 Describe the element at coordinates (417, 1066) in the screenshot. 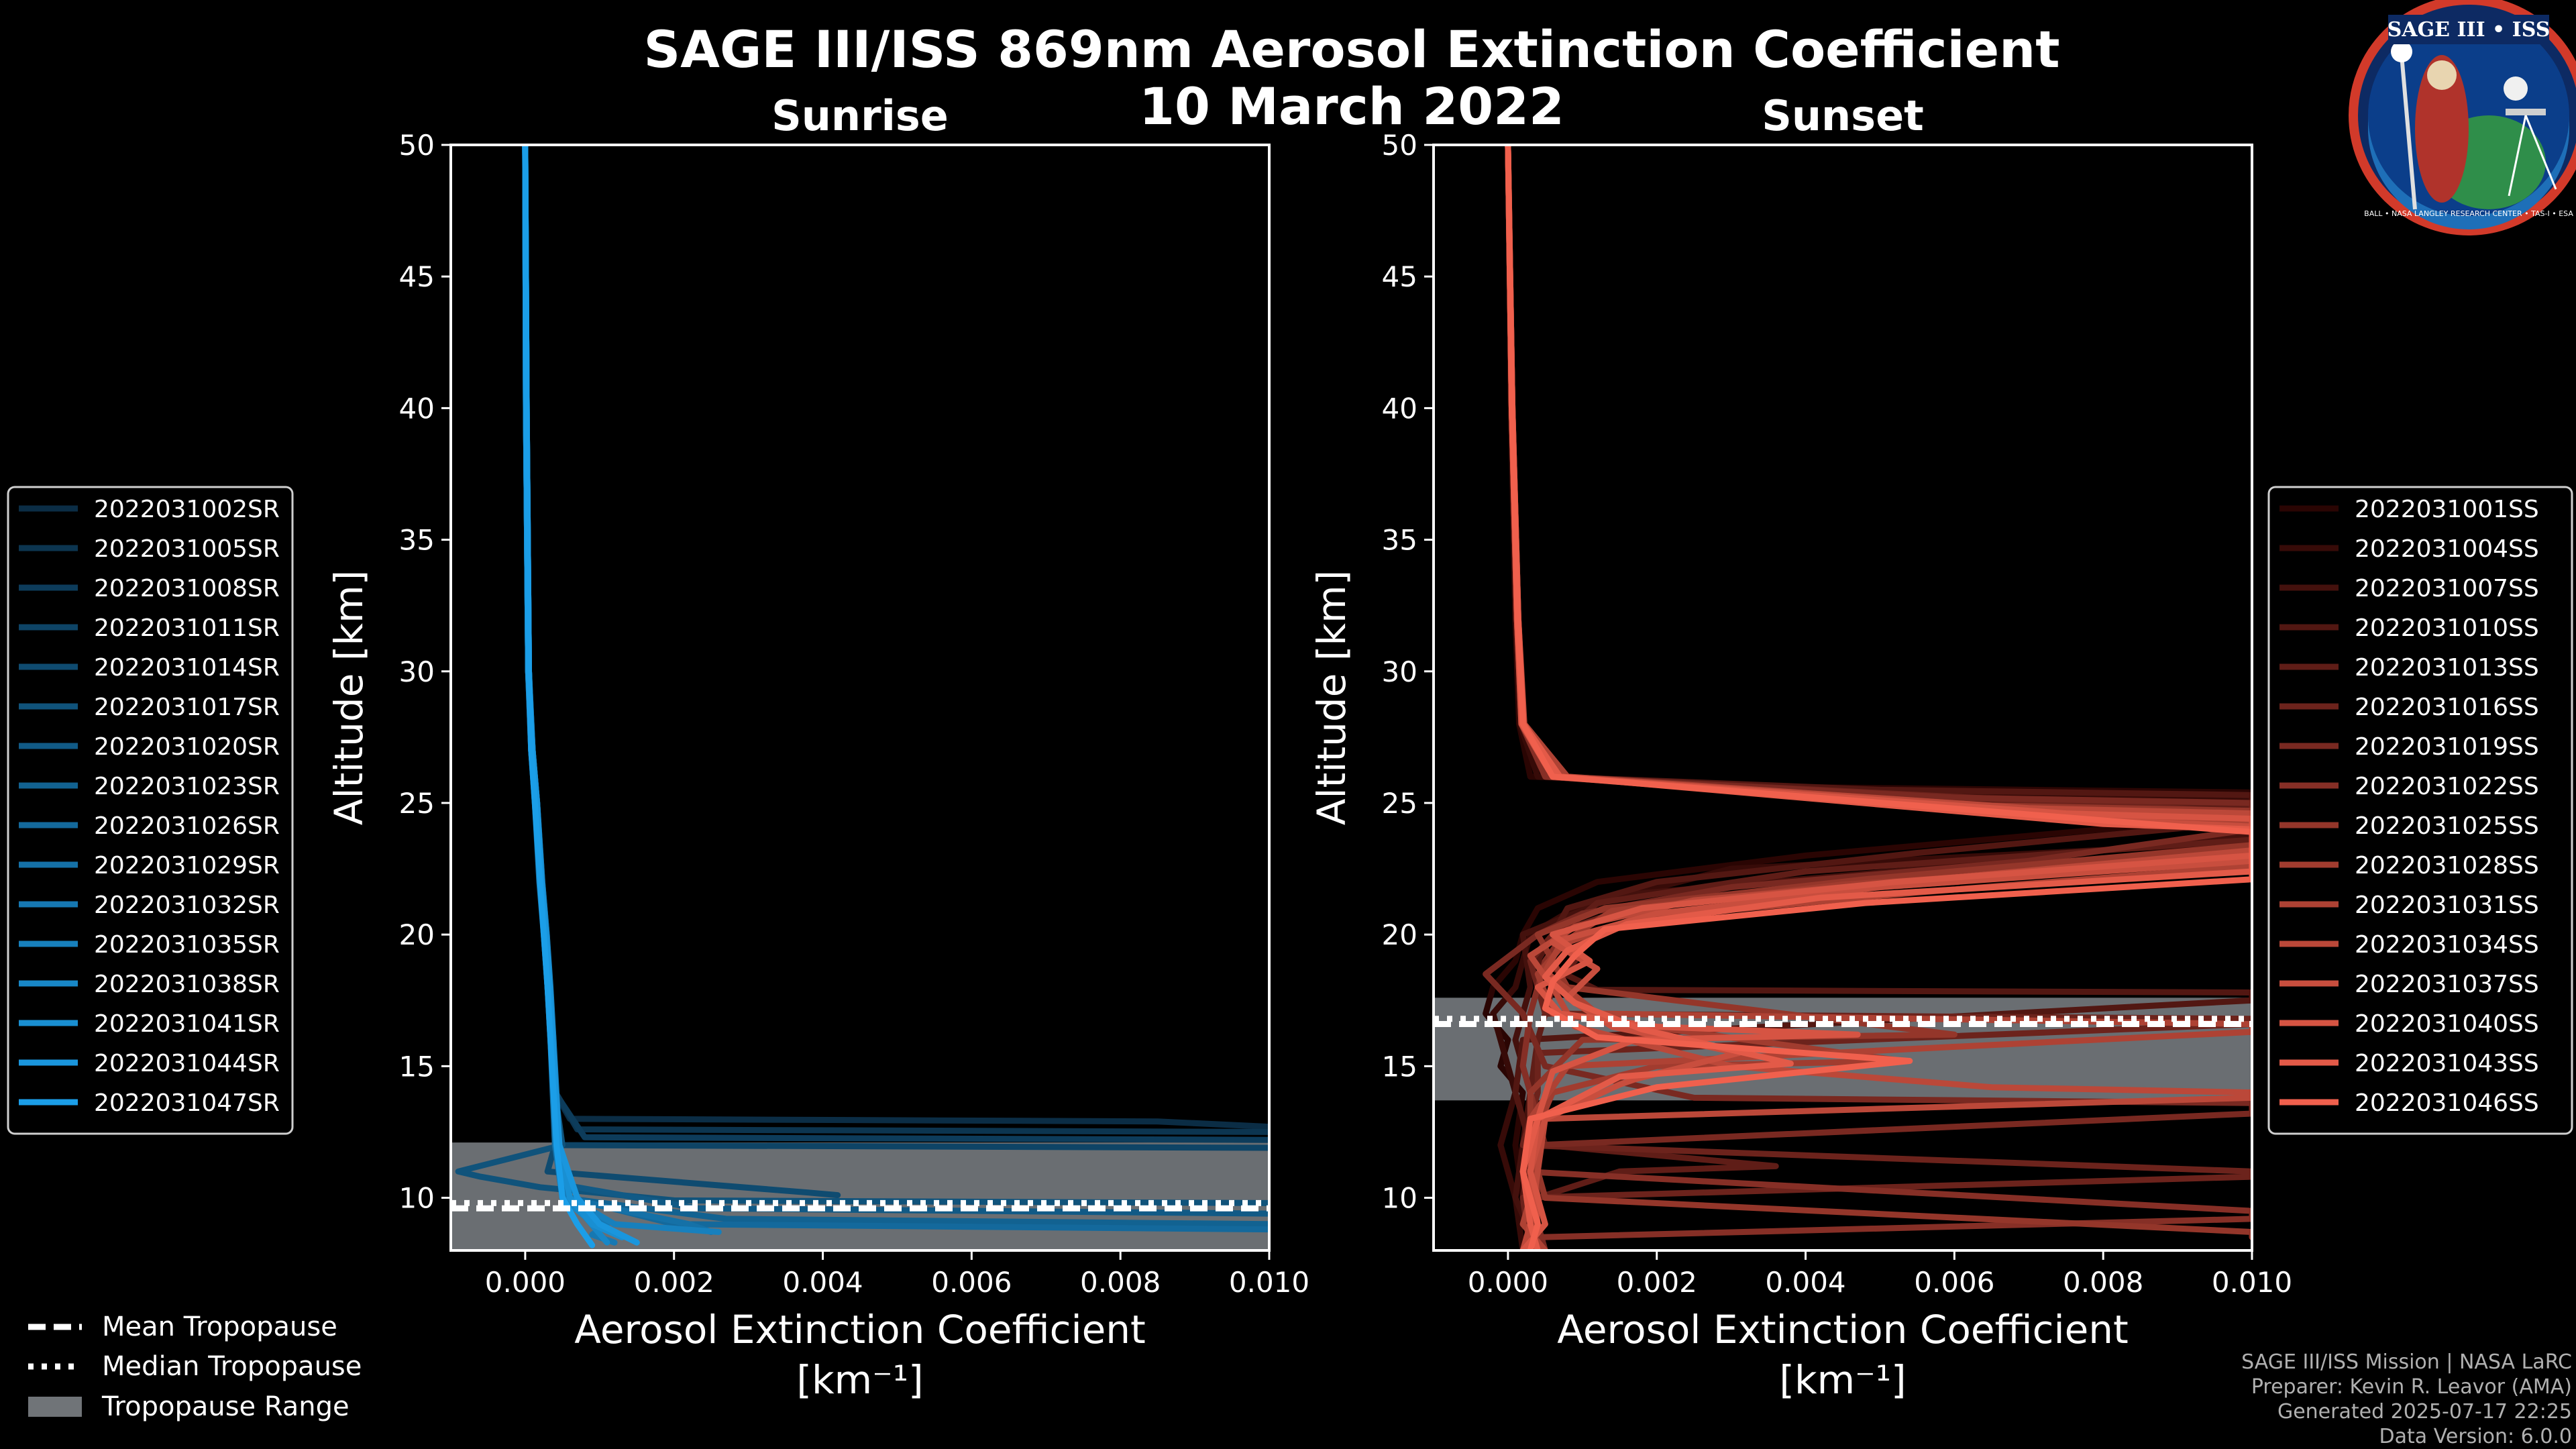

I see `sunrise-ytick-label: 15` at that location.